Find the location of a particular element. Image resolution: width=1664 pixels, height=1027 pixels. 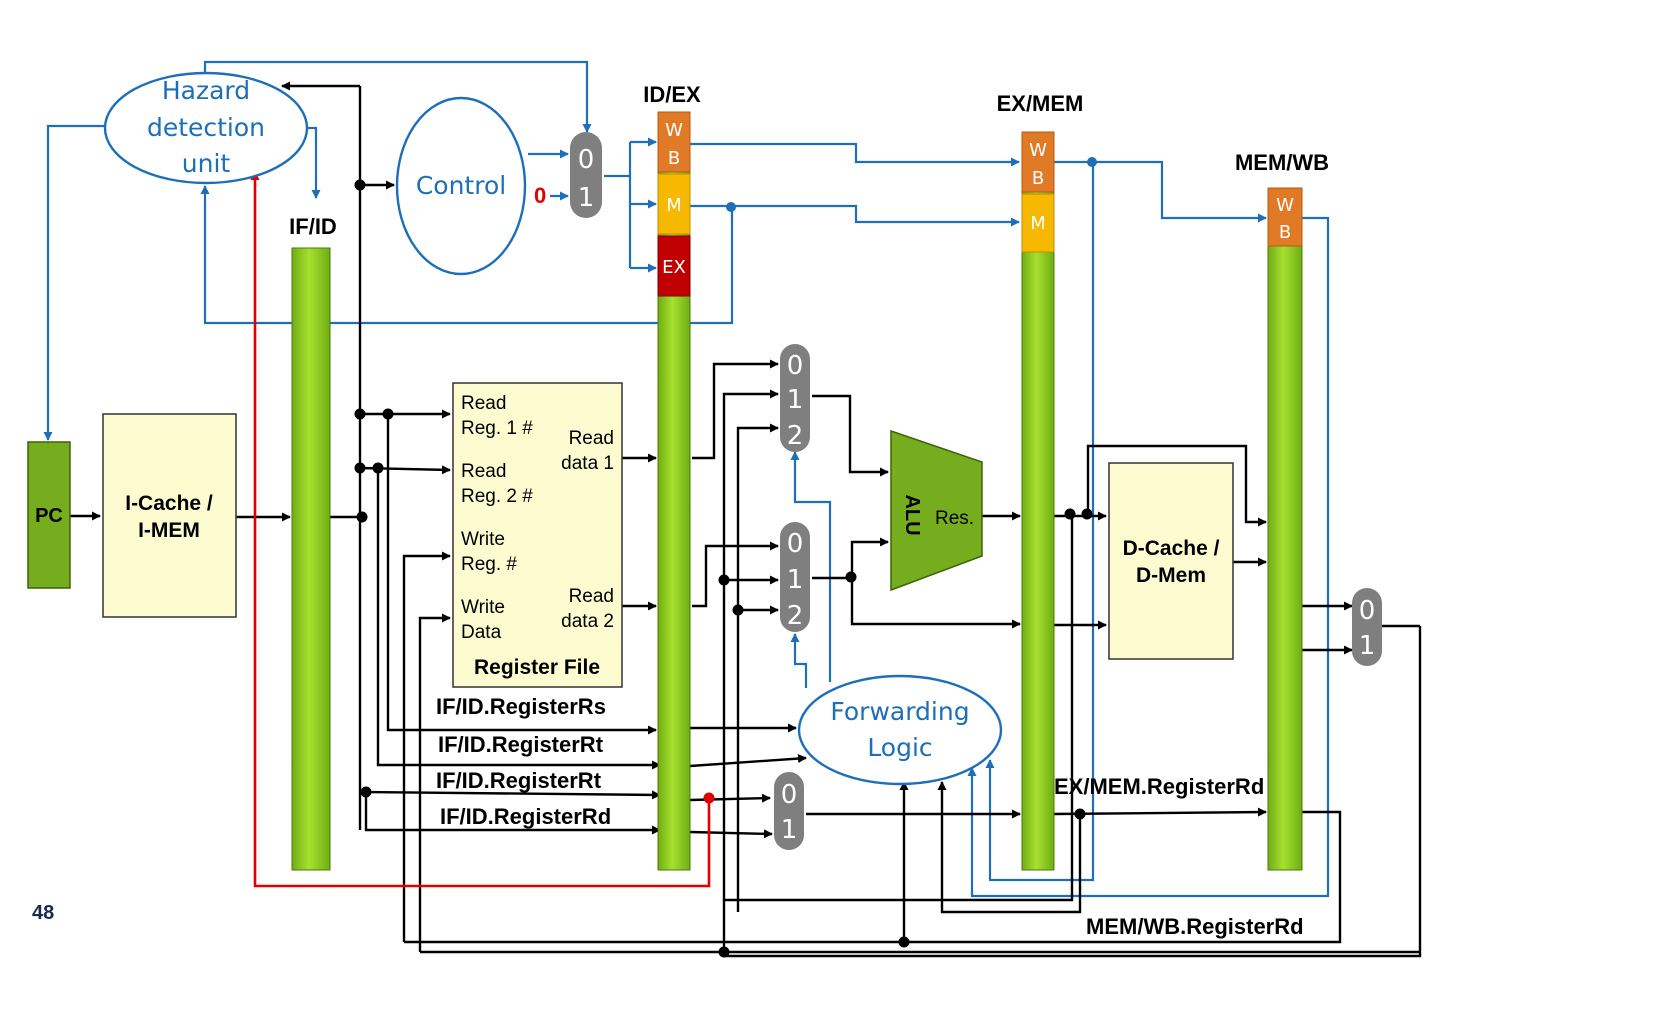

rf-write-reg-b: Reg. # is located at coordinates (489, 564).